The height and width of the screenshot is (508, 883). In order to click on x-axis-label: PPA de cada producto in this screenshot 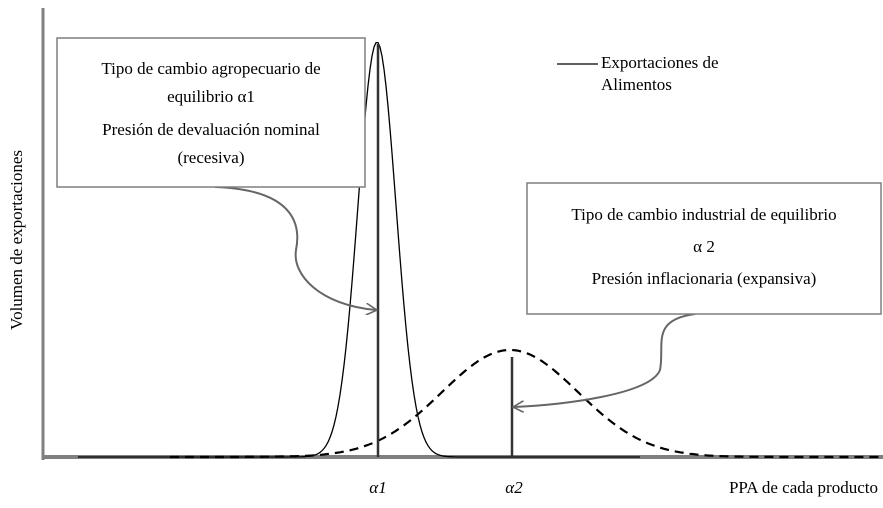, I will do `click(803, 487)`.